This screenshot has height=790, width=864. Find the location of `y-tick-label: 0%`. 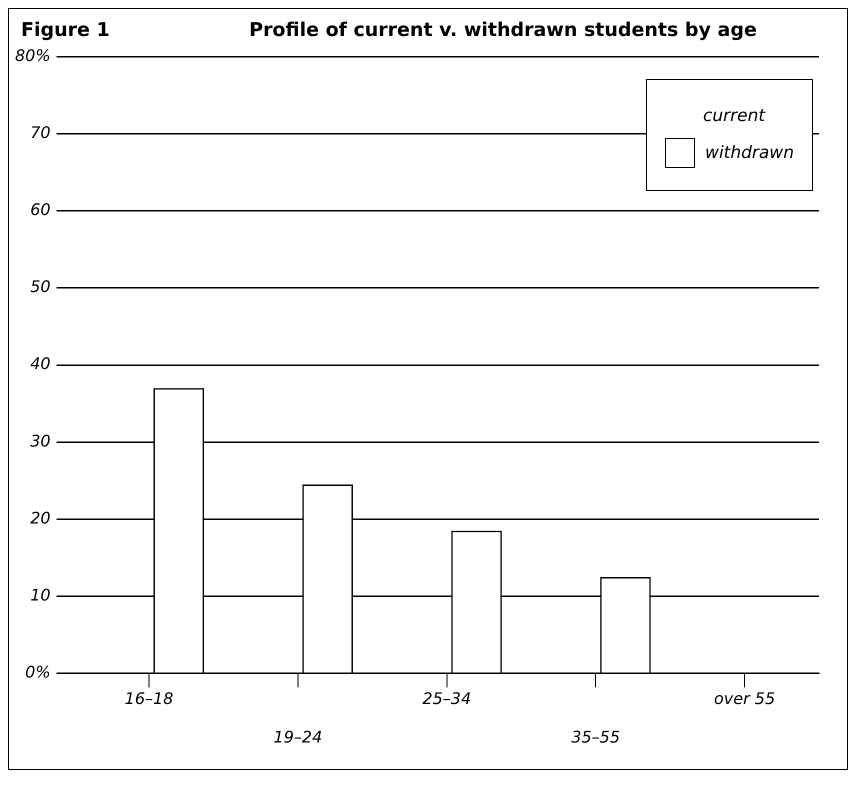

y-tick-label: 0% is located at coordinates (38, 672).